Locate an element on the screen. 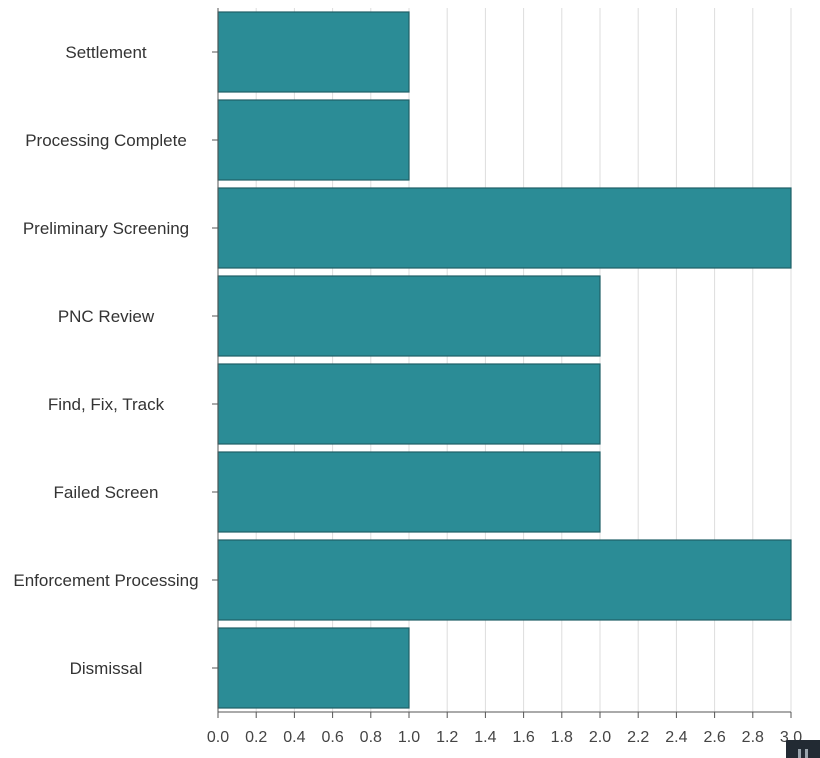  x-tick-label: 1.2 is located at coordinates (447, 737).